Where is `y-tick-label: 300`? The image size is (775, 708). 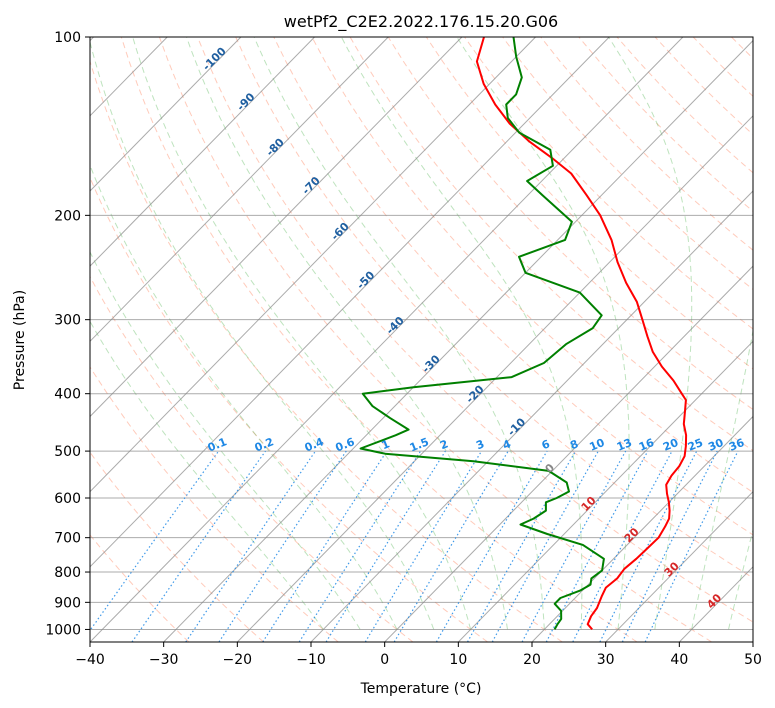
y-tick-label: 300 is located at coordinates (67, 321).